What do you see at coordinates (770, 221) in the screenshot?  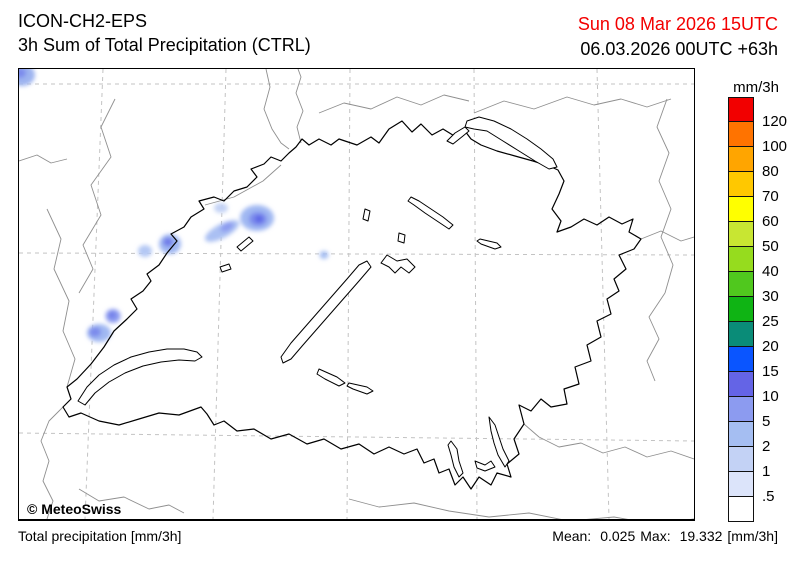 I see `legend-tick-label: 60` at bounding box center [770, 221].